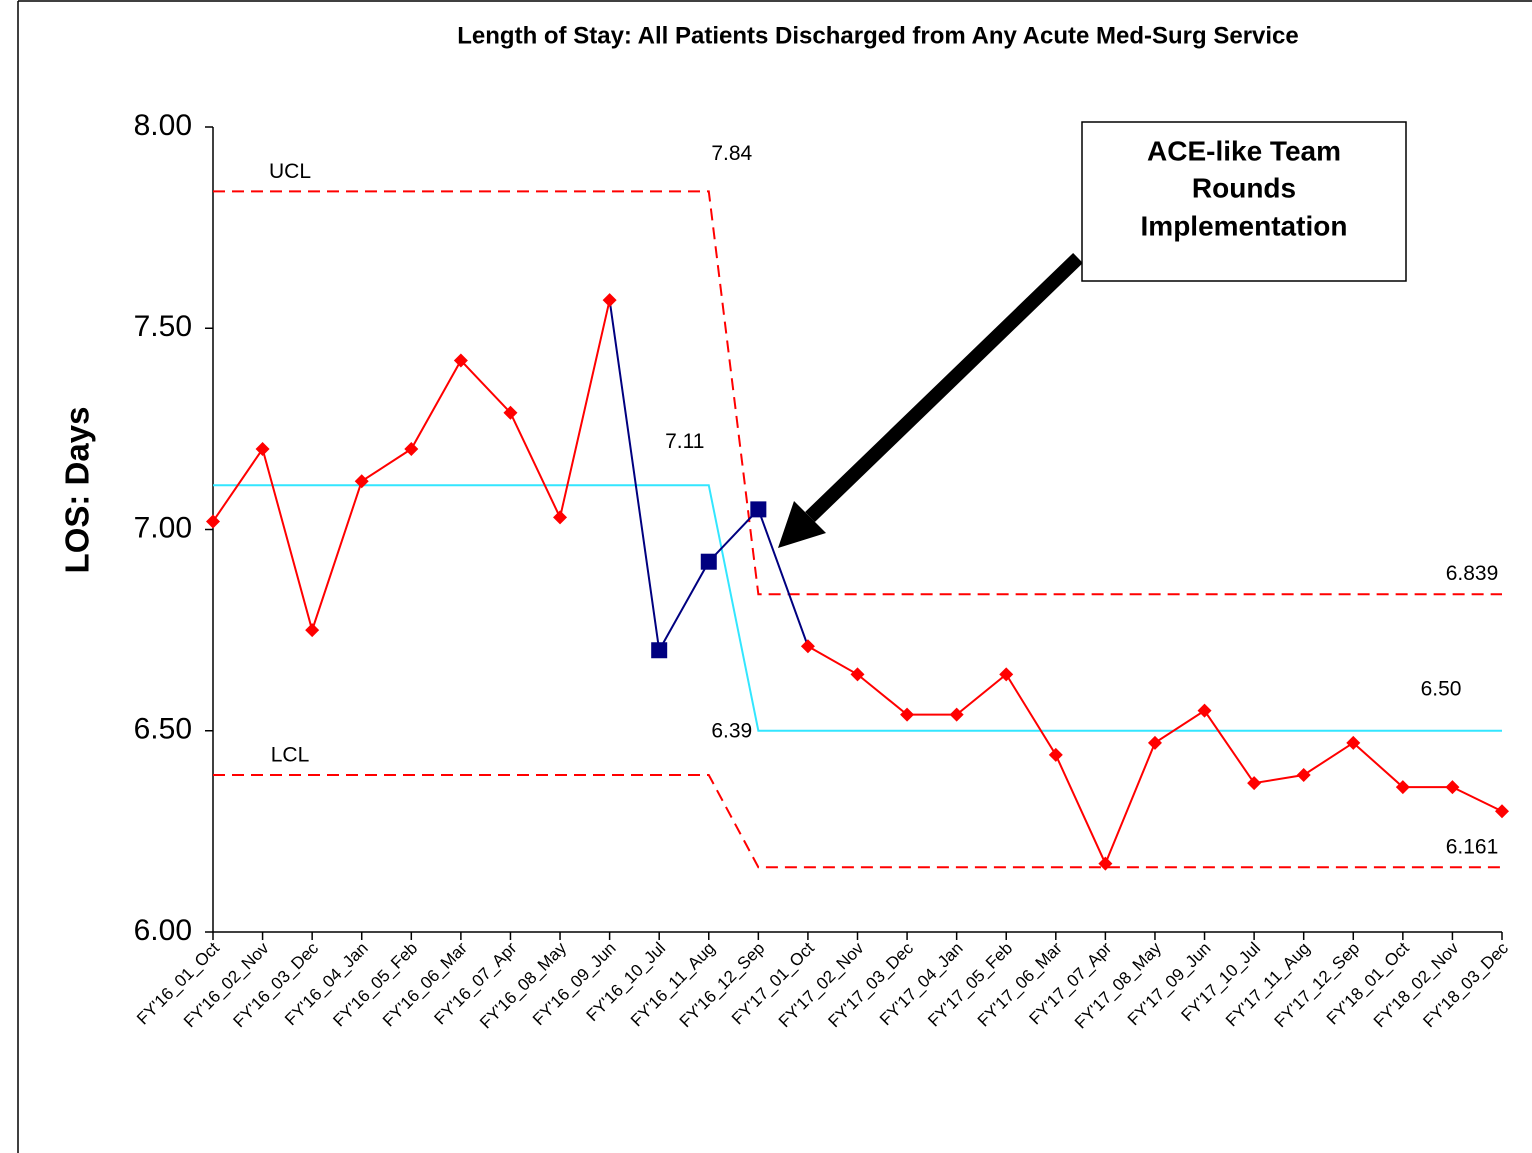 This screenshot has width=1532, height=1153. Describe the element at coordinates (163, 527) in the screenshot. I see `y-tick-label: 7.00` at that location.